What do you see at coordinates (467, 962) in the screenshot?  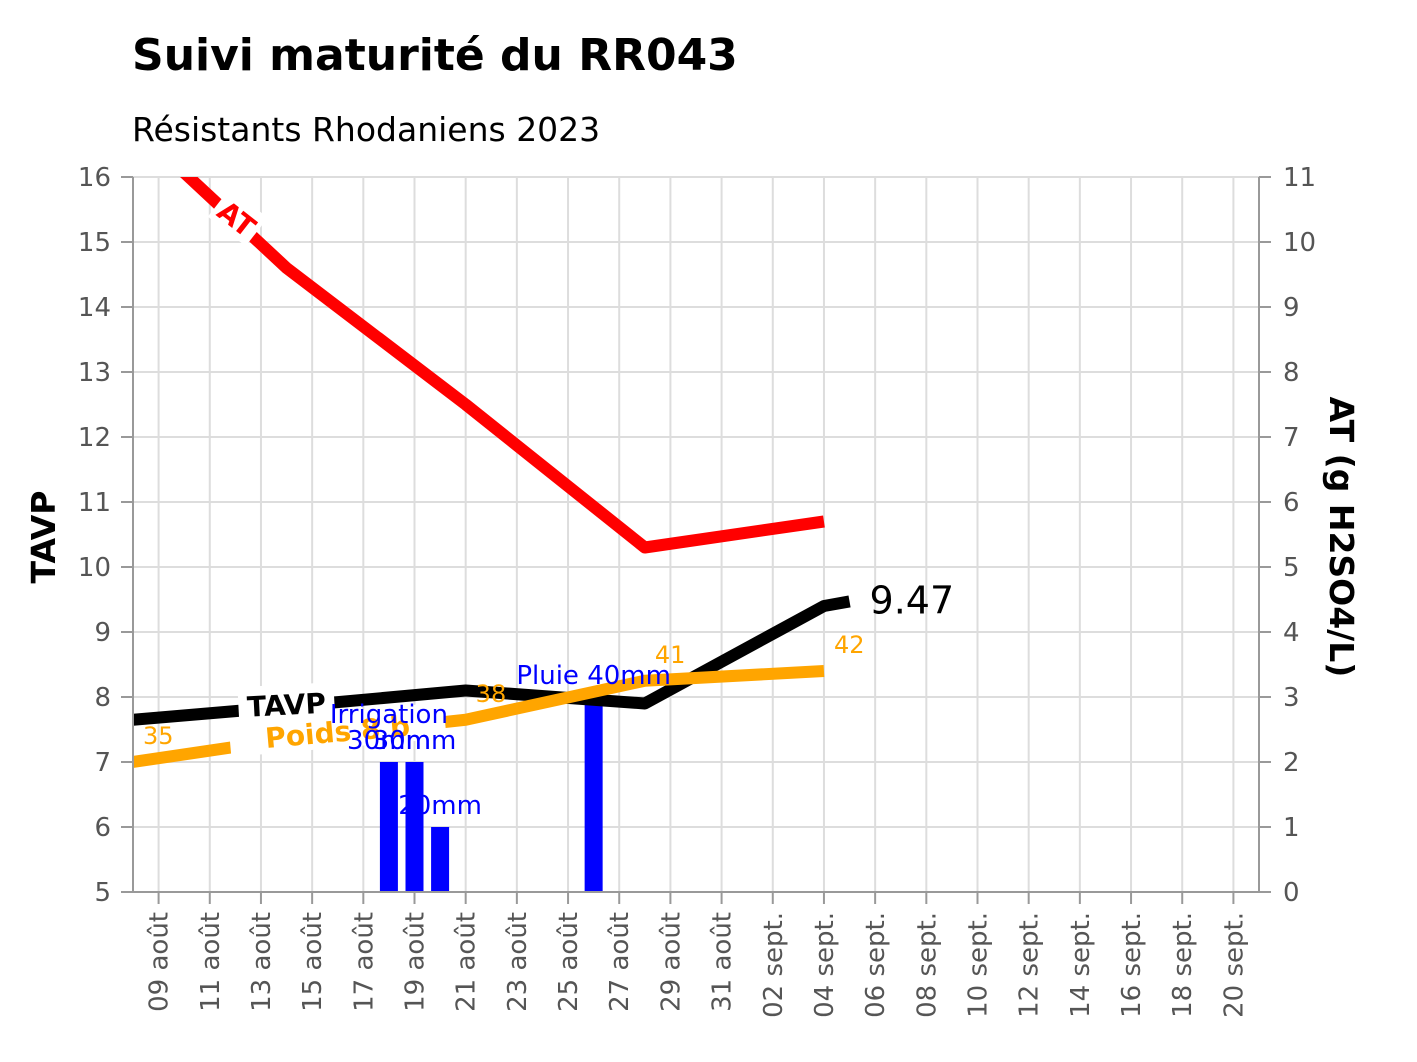 I see `x-tick-label: 21 août` at bounding box center [467, 962].